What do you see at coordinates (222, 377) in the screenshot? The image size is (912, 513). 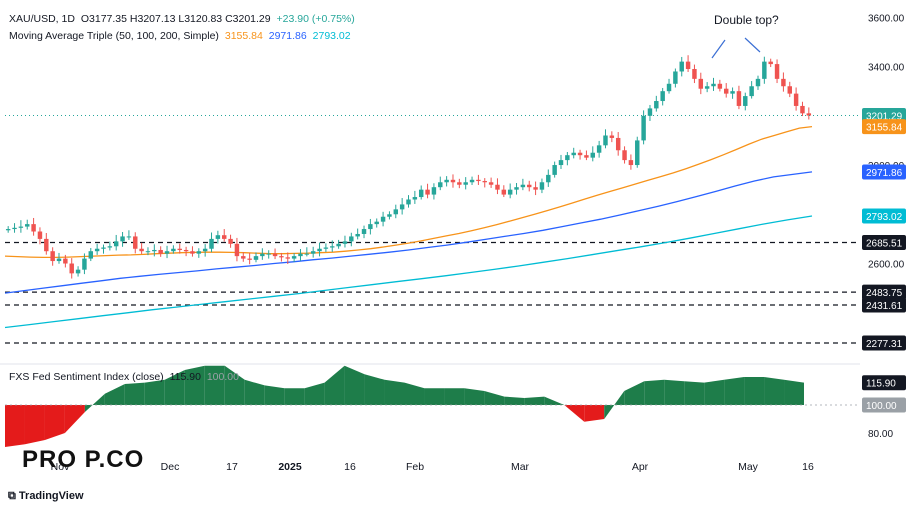 I see `sentiment-ref: 100.00` at bounding box center [222, 377].